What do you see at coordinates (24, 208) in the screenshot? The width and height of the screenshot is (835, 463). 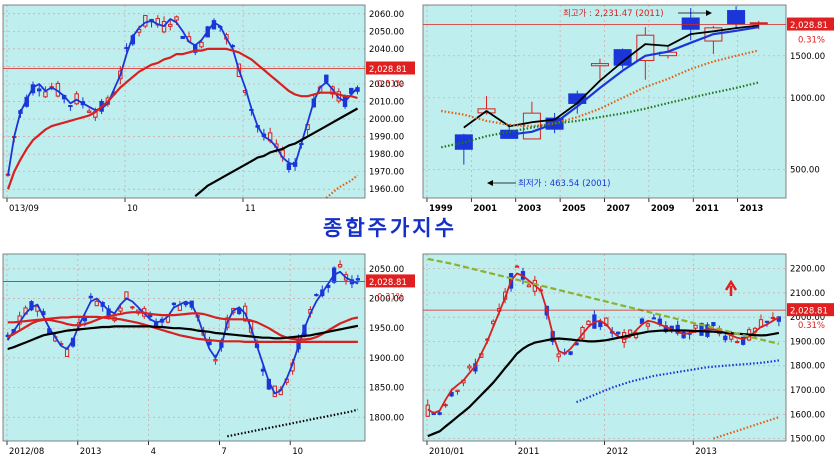 I see `x-tick-label: 013/09` at bounding box center [24, 208].